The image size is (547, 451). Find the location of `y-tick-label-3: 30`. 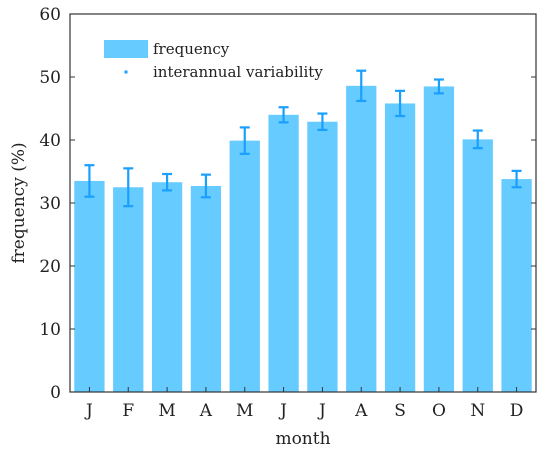

y-tick-label-3: 30 is located at coordinates (50, 204).